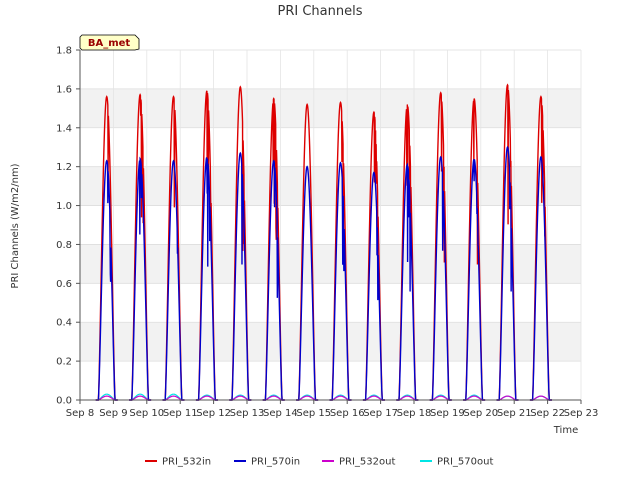 This screenshot has width=640, height=480. Describe the element at coordinates (213, 413) in the screenshot. I see `x-tick-label: Sep 12` at that location.